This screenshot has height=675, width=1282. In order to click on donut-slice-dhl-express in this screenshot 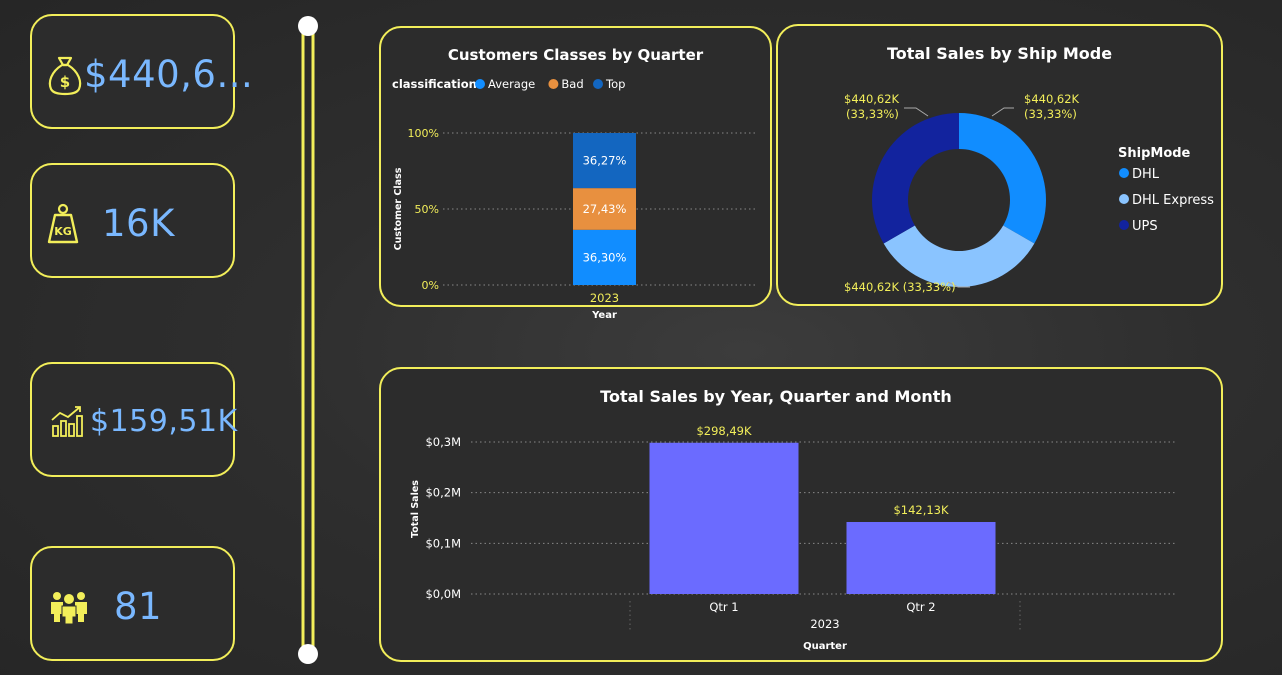, I will do `click(959, 256)`.